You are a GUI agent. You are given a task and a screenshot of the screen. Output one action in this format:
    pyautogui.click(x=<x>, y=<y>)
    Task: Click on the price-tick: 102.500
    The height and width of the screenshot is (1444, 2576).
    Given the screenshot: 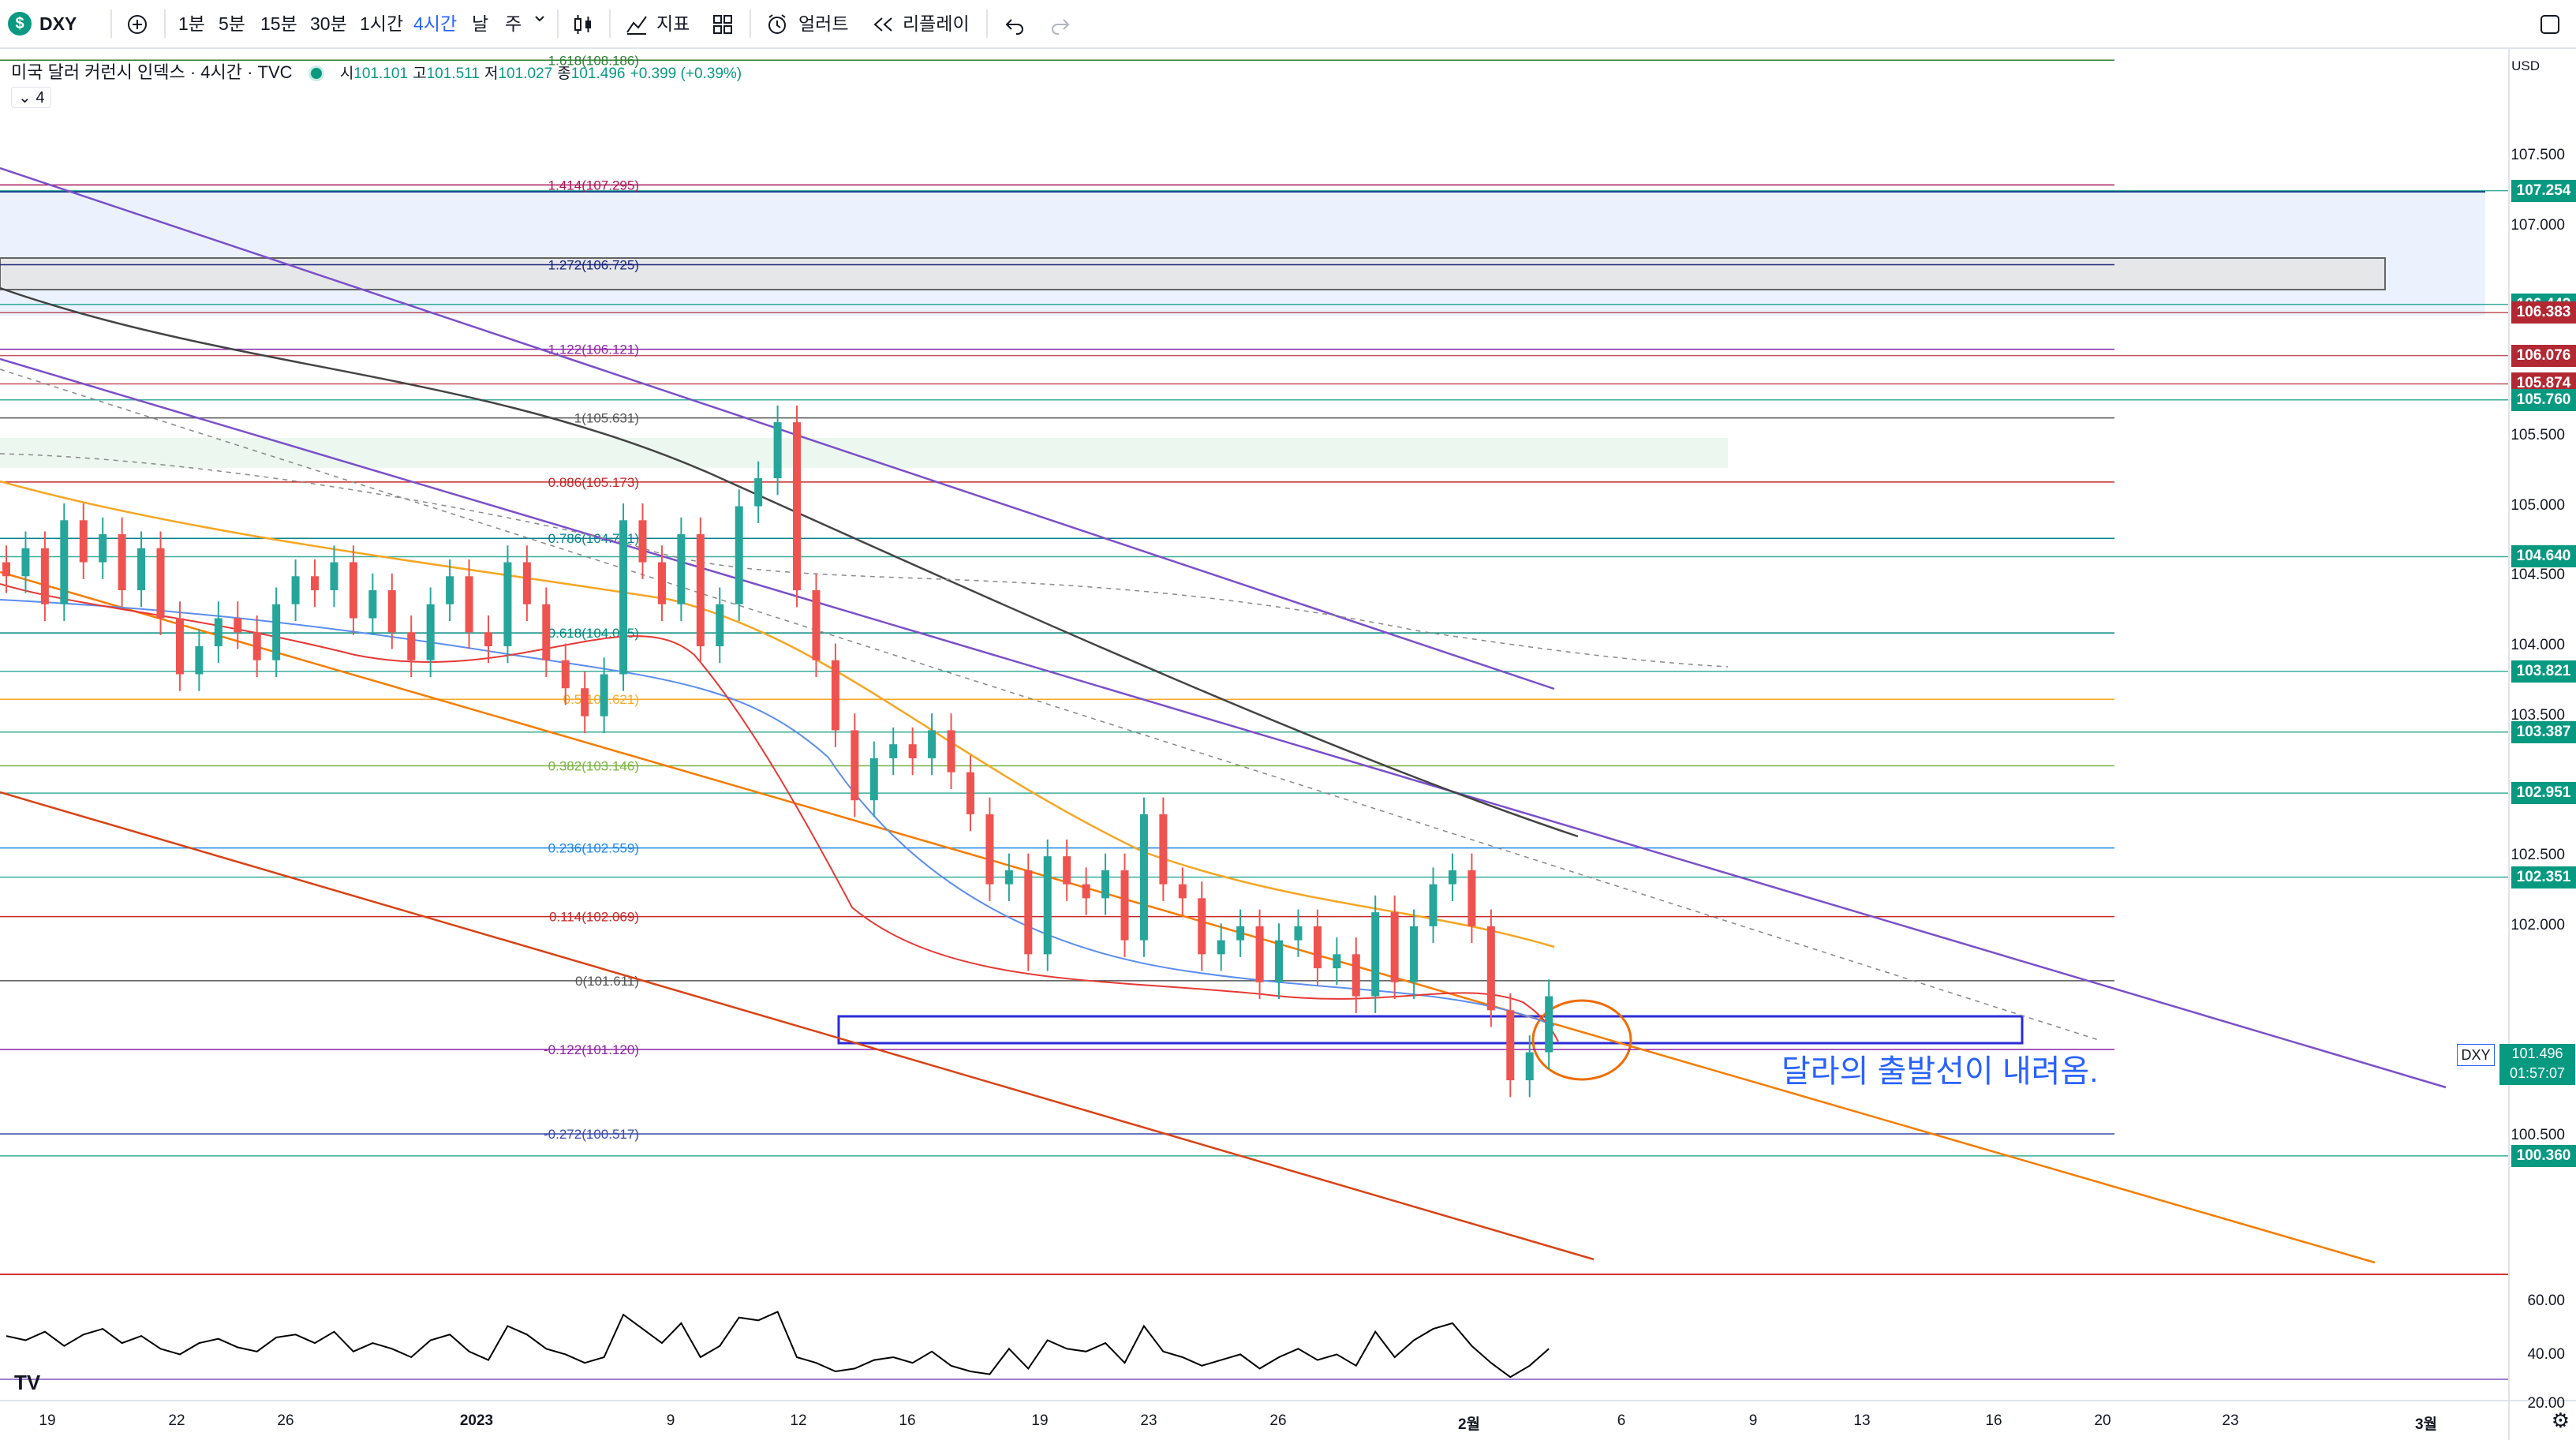 What is the action you would take?
    pyautogui.click(x=2538, y=855)
    